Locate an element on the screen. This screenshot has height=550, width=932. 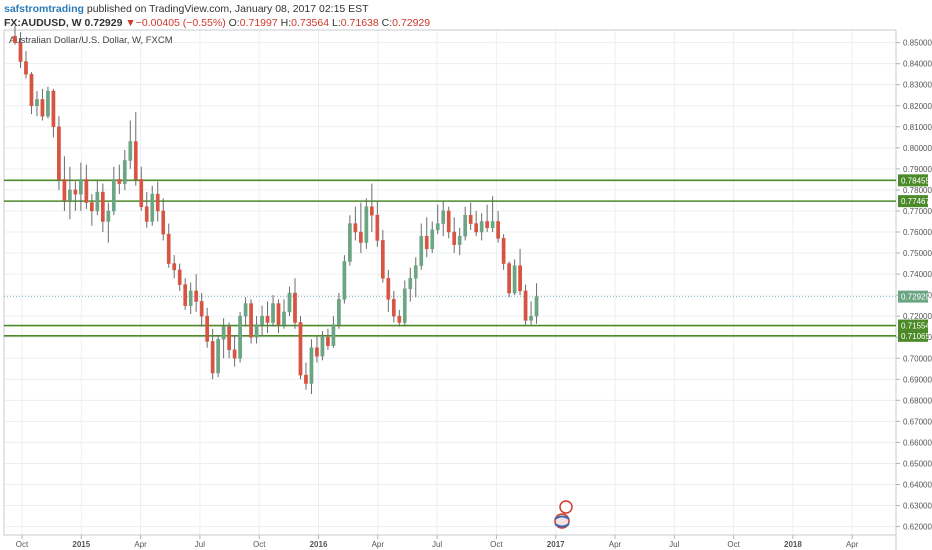
y-tick-label: 0.81000 is located at coordinates (917, 127).